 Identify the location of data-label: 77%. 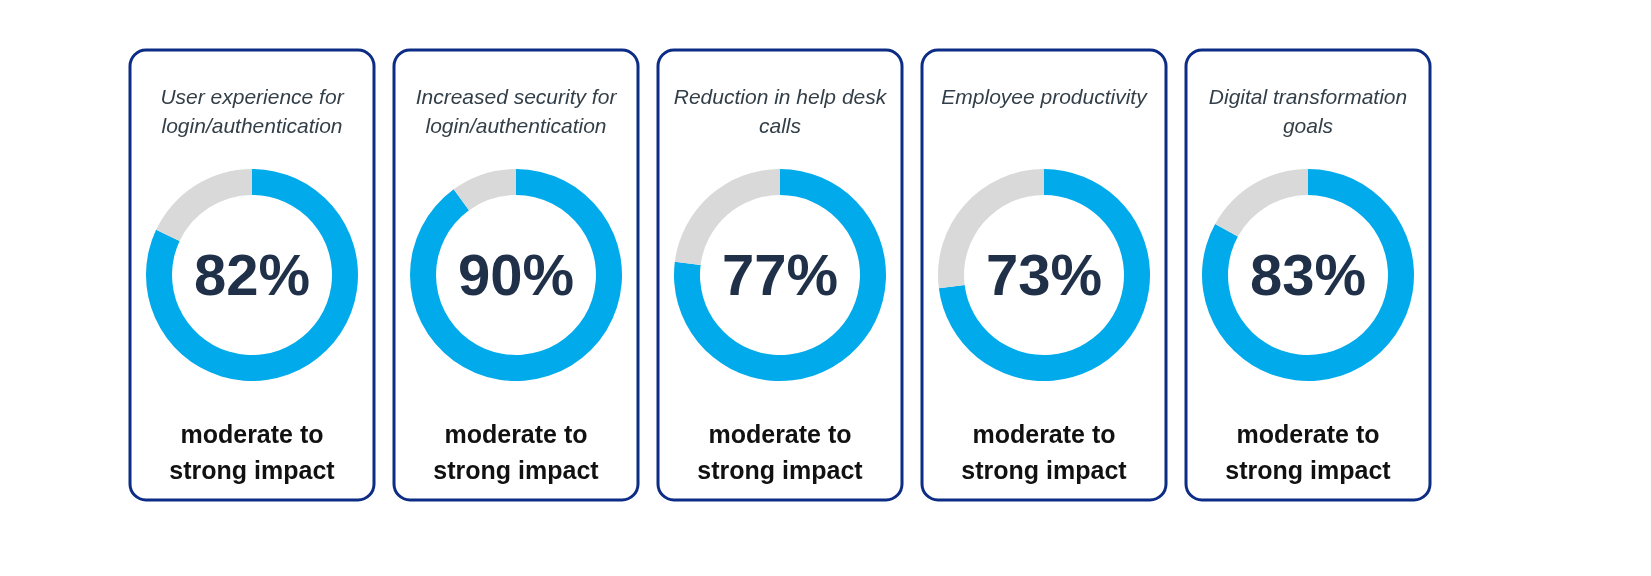
(780, 274).